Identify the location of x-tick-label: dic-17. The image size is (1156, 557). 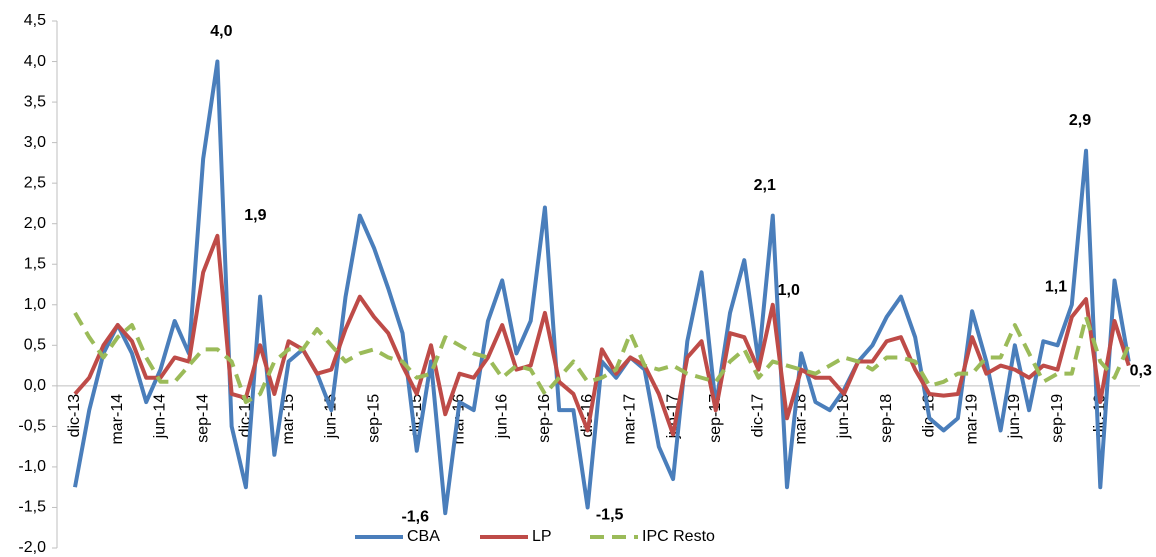
(758, 416).